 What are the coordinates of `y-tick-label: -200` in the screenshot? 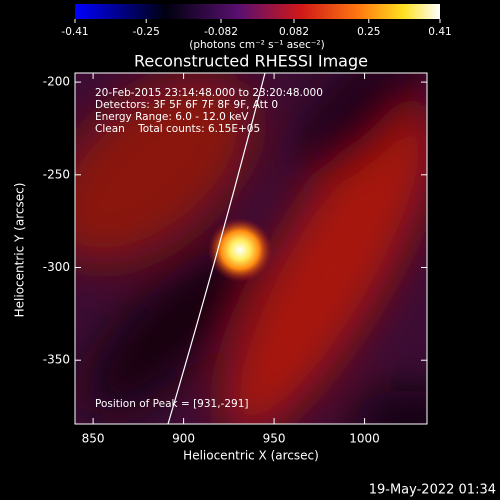 It's located at (56, 82).